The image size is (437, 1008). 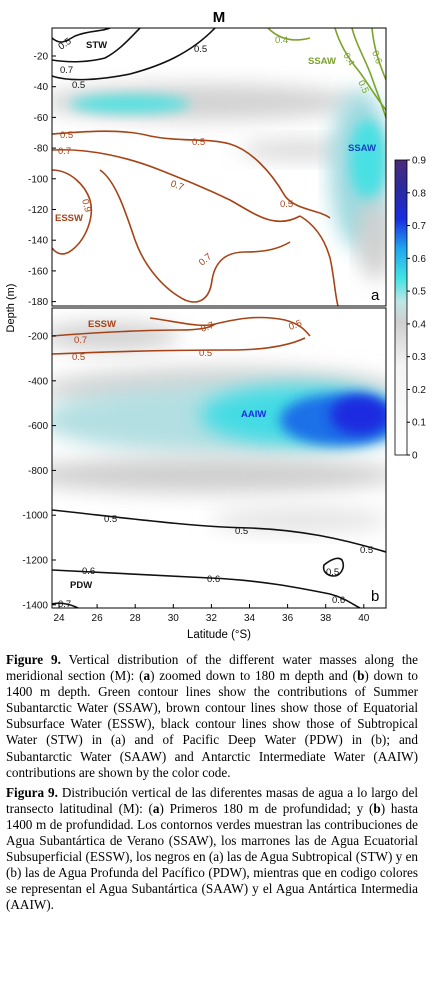 I want to click on colorbar-tick-label: 0.8, so click(x=419, y=193).